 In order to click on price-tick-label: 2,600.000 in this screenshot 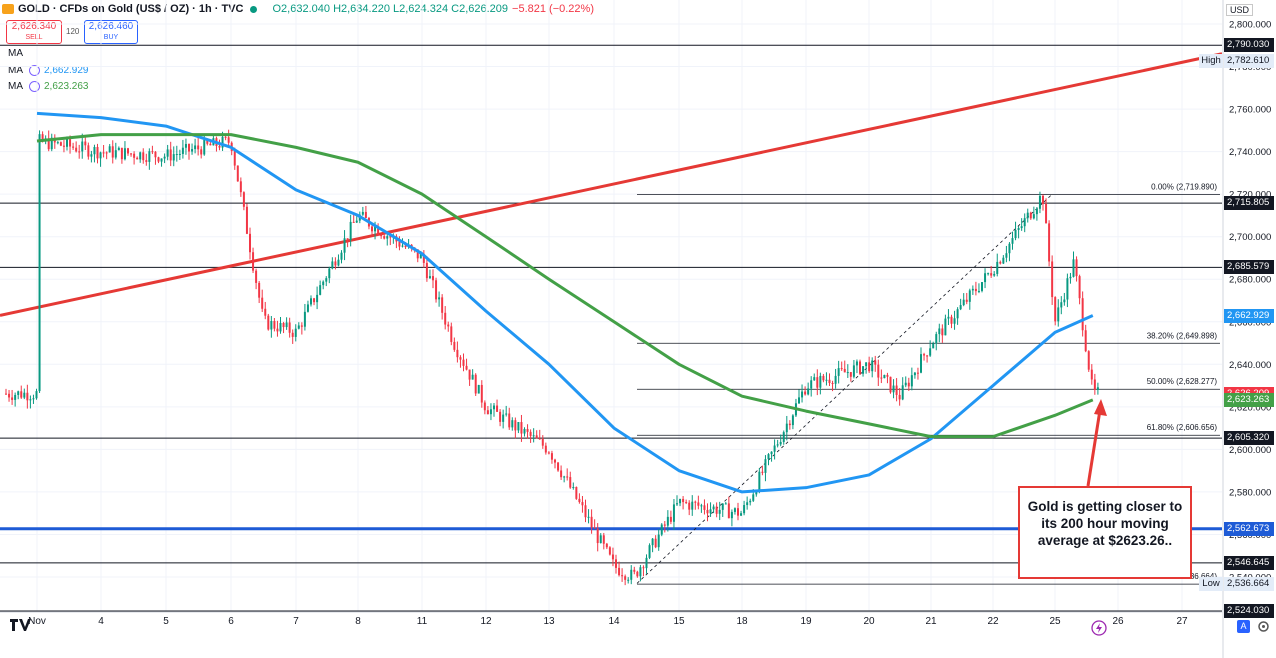, I will do `click(1250, 450)`.